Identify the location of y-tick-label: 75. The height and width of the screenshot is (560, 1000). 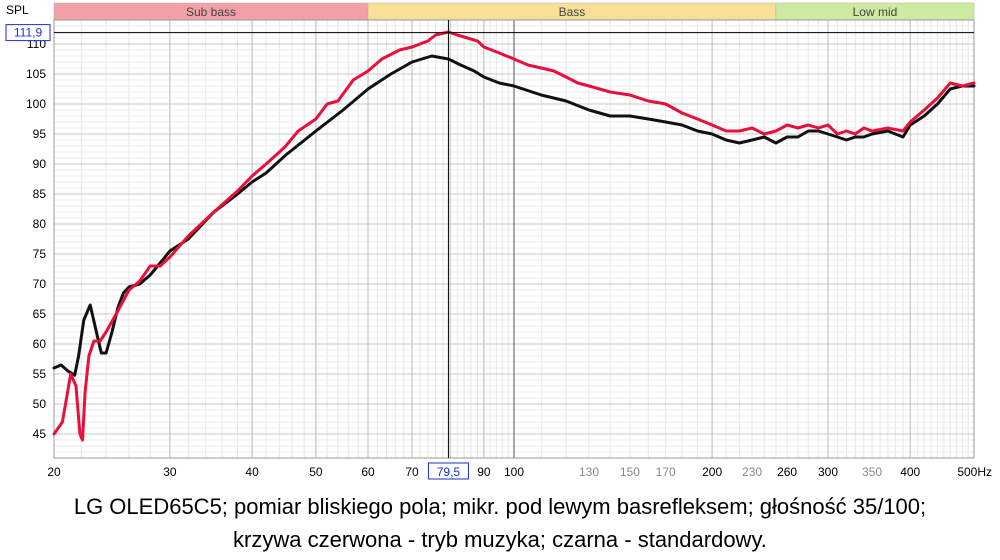
(40, 254).